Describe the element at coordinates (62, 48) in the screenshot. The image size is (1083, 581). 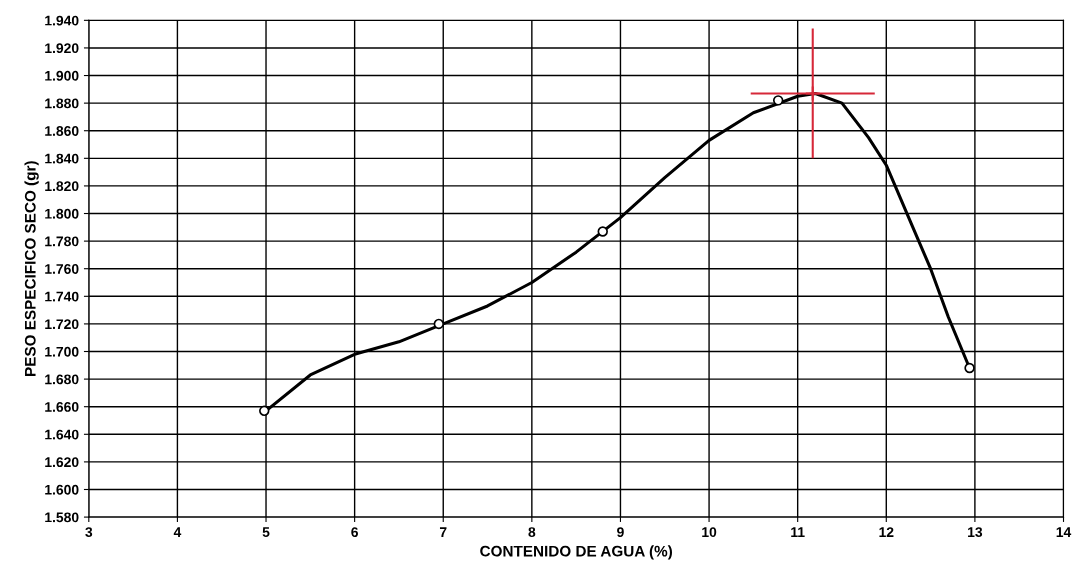
I see `y-tick-label: 1.920` at that location.